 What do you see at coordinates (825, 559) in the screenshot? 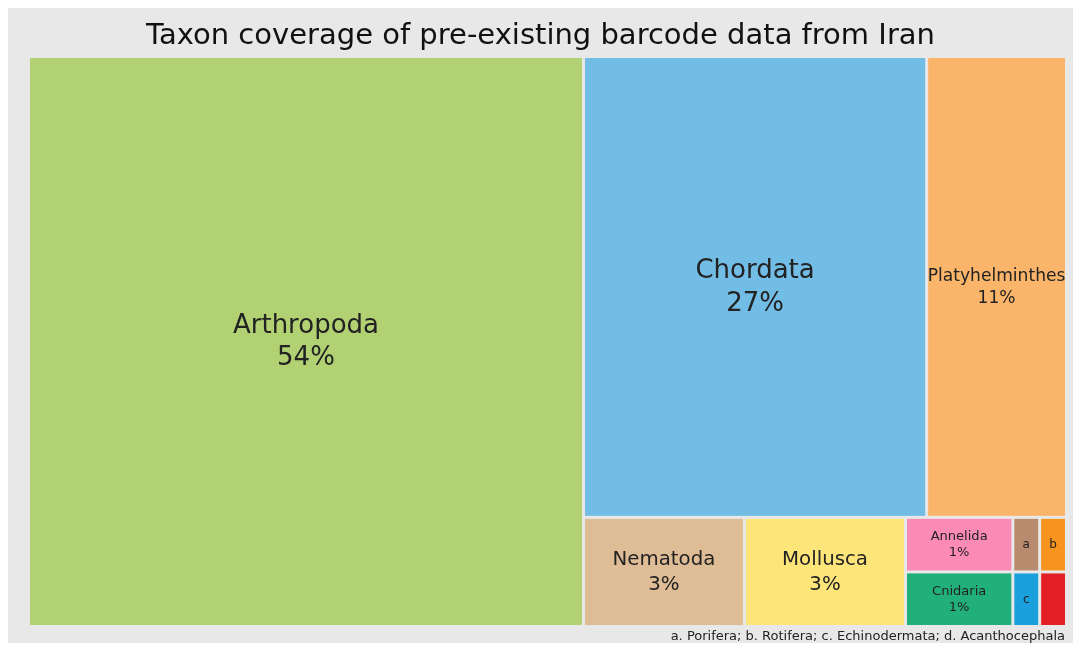
I see `category-label: Mollusca` at bounding box center [825, 559].